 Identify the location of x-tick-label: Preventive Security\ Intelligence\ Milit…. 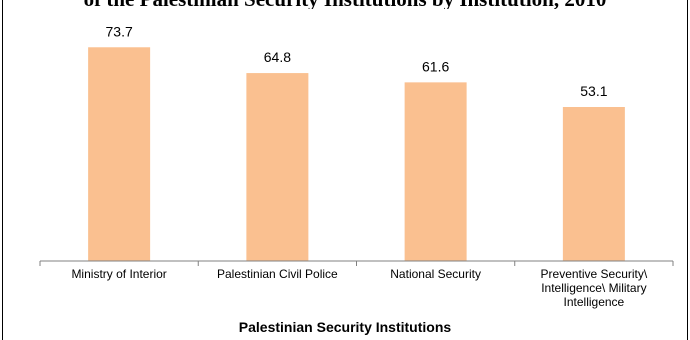
(594, 288).